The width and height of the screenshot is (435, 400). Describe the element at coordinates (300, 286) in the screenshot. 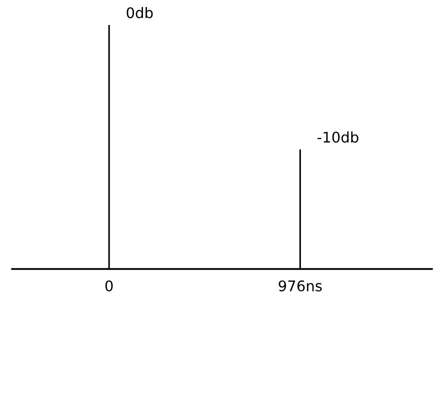

I see `x-tick-label: 976ns` at that location.